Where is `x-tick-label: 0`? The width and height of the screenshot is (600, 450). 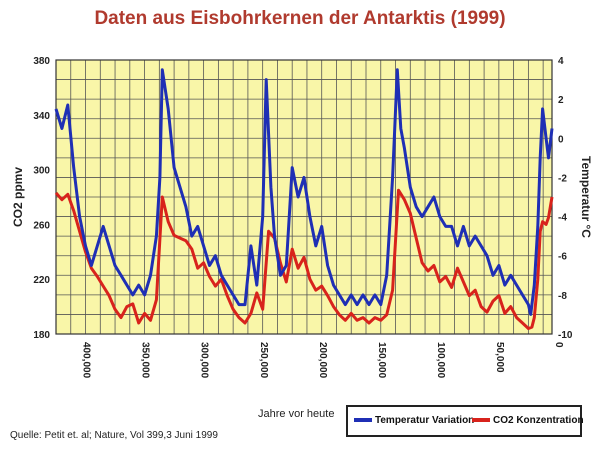
x-tick-label: 0 is located at coordinates (558, 345).